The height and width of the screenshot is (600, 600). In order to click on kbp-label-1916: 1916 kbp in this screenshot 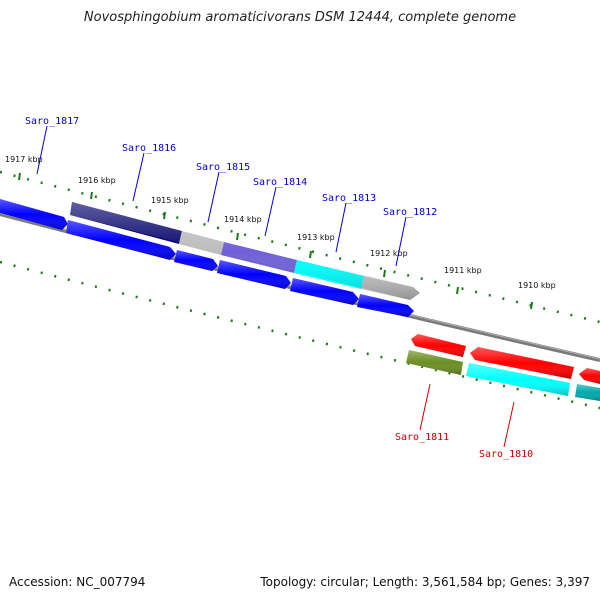, I will do `click(97, 180)`.